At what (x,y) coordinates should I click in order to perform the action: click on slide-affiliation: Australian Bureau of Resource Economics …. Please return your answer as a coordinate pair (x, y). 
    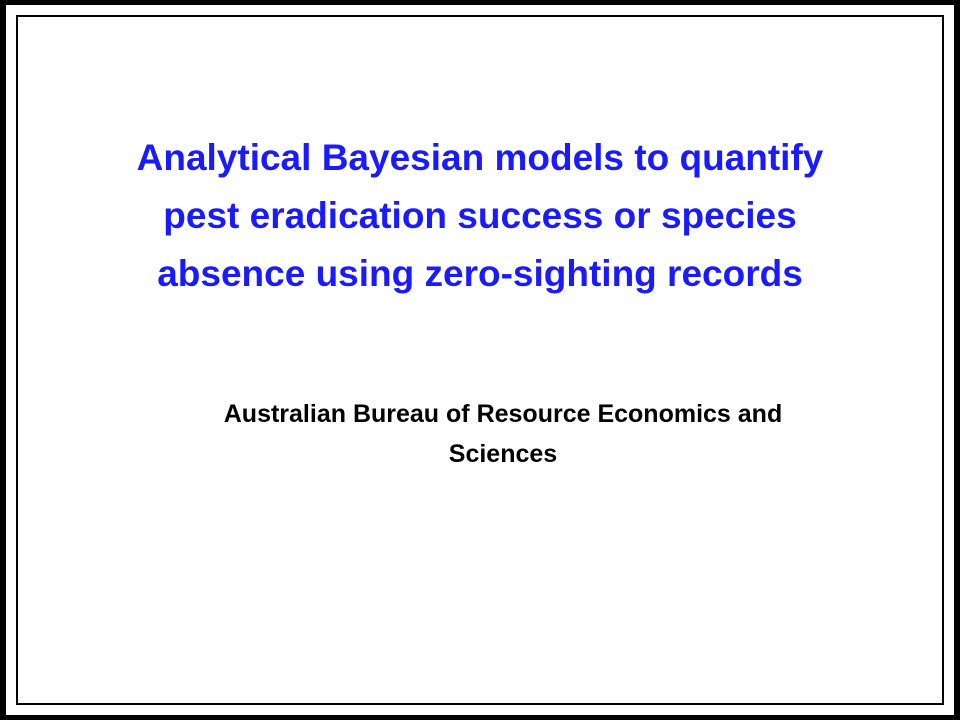
    Looking at the image, I should click on (503, 434).